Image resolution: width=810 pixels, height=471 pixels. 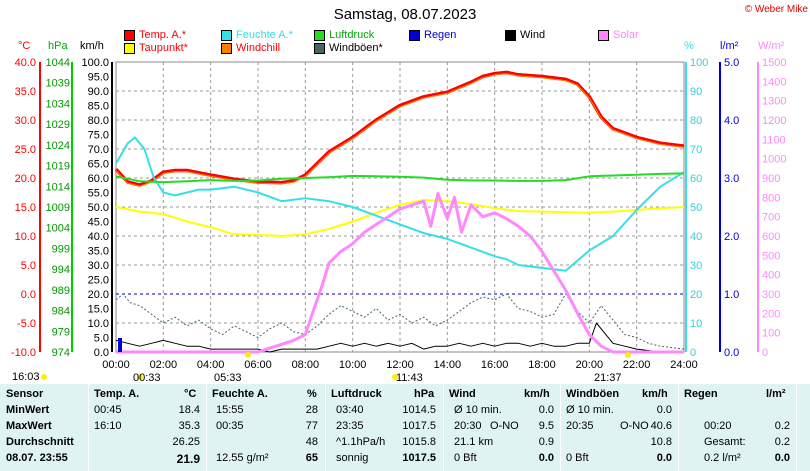 I want to click on tick-label-pressure: 979, so click(x=61, y=332).